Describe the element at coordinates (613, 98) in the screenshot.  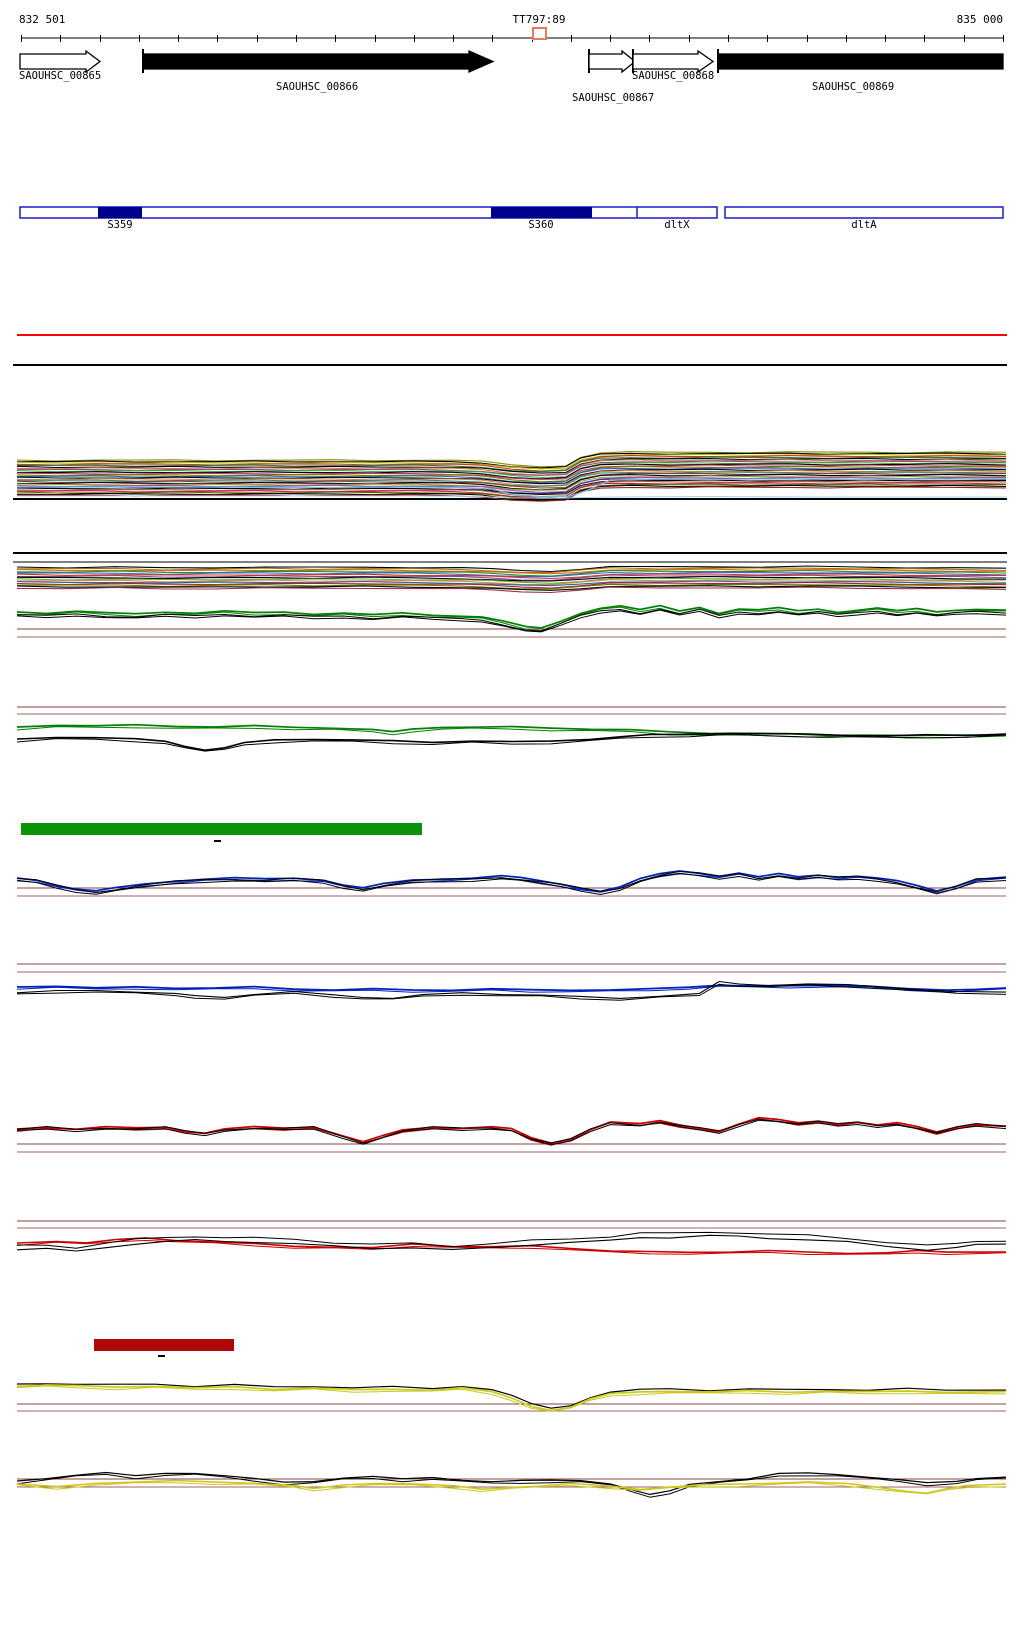
I see `gene-label: SAOUHSC_00867` at that location.